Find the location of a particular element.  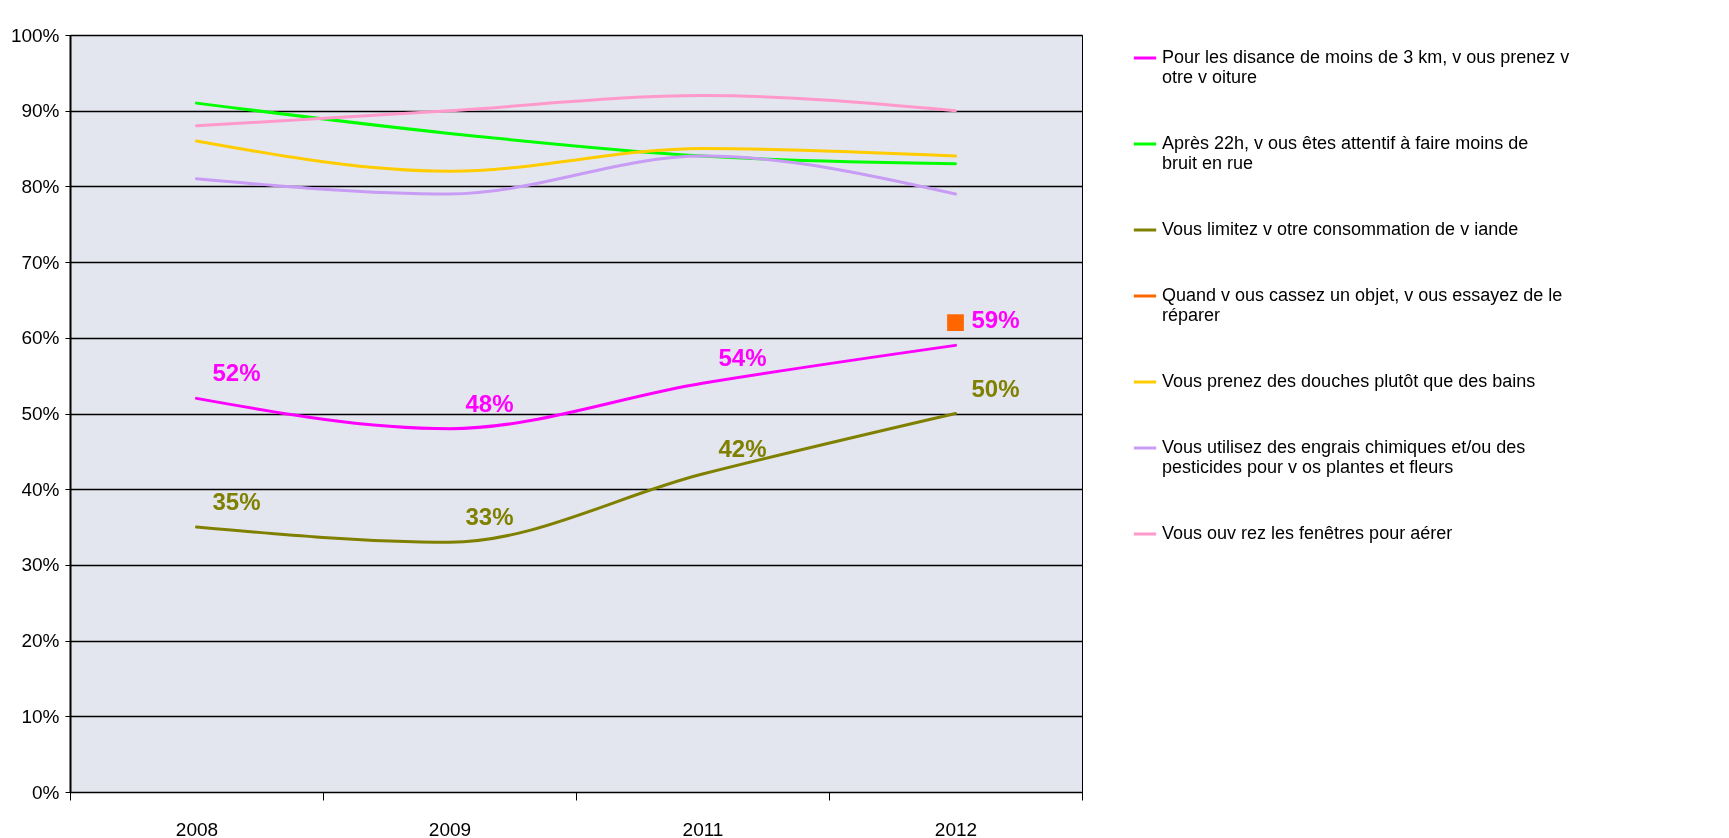

y-tick-label: 10% is located at coordinates (40, 716).